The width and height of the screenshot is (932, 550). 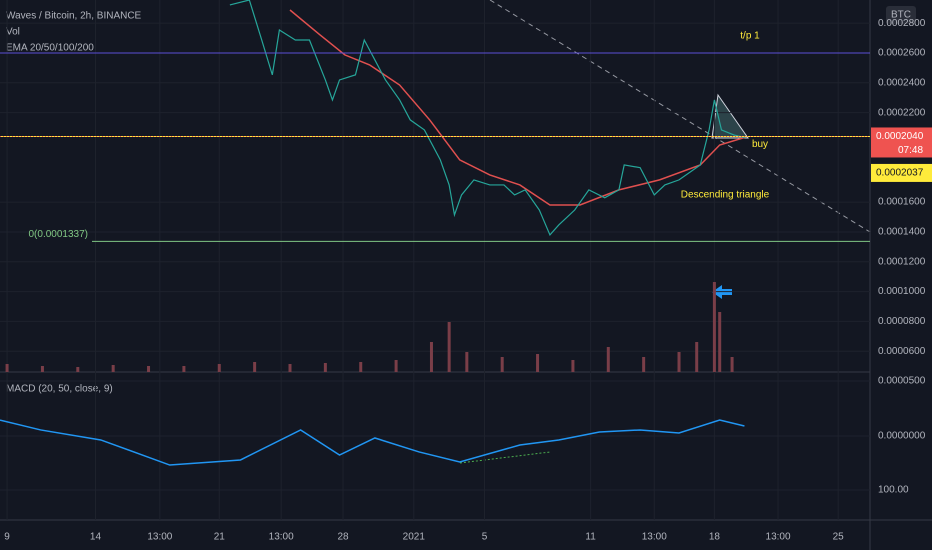 I want to click on y-tick-label: 0.0000800, so click(x=902, y=321).